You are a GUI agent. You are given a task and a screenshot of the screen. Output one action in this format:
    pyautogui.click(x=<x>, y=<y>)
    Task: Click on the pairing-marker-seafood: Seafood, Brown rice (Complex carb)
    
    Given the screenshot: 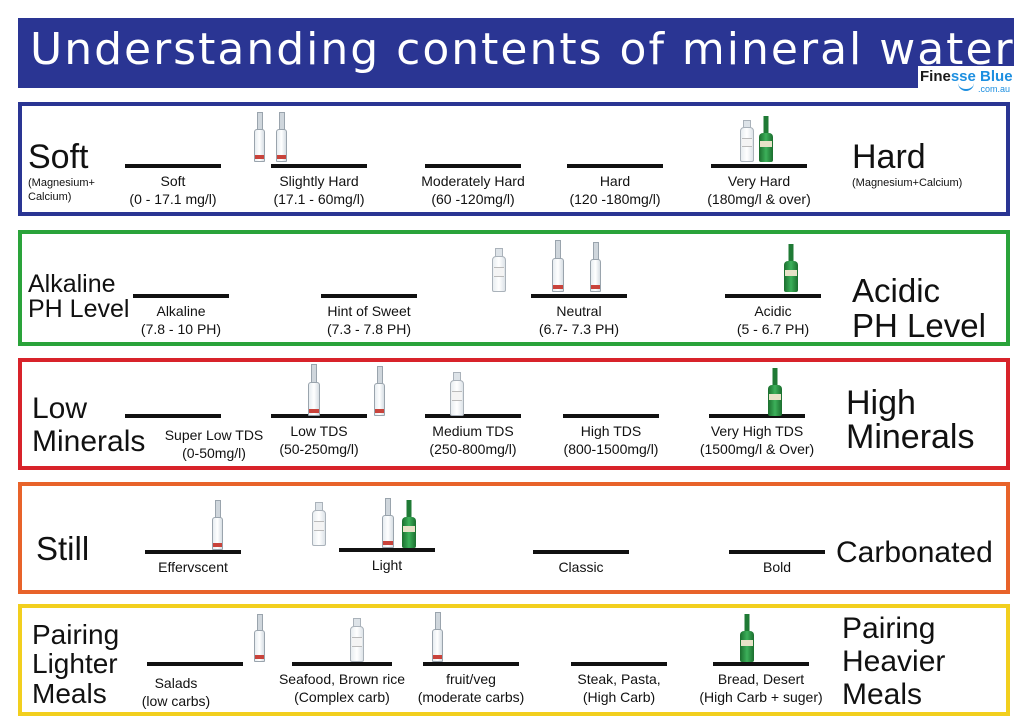 What is the action you would take?
    pyautogui.click(x=342, y=684)
    